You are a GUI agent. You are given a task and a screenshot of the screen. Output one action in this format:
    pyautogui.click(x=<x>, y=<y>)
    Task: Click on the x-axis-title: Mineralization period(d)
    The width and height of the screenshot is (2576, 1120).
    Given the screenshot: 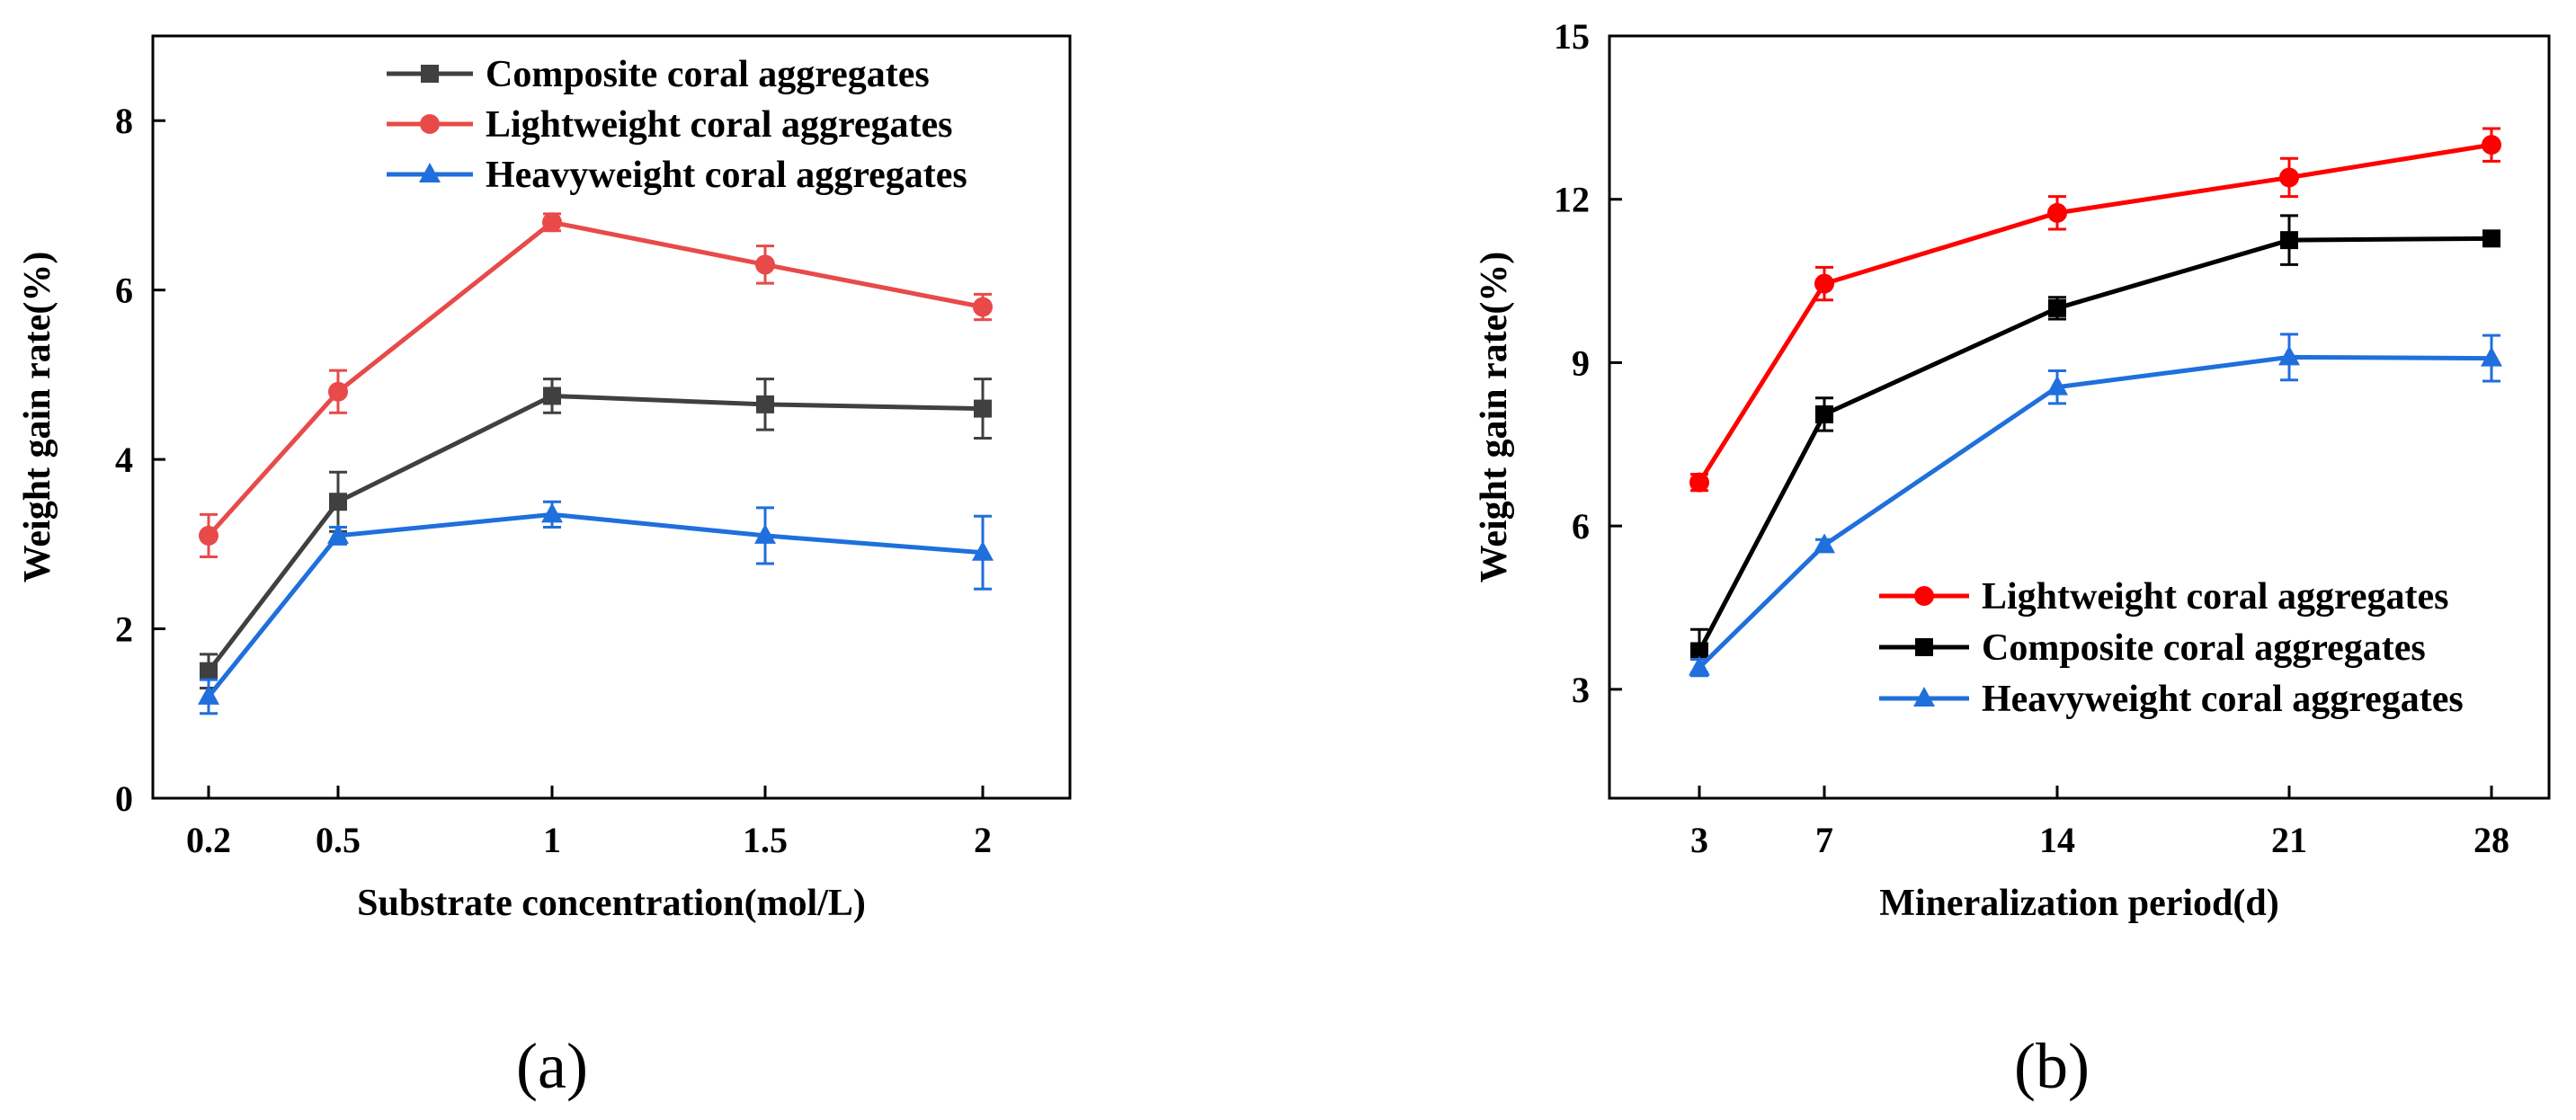 What is the action you would take?
    pyautogui.click(x=2079, y=903)
    